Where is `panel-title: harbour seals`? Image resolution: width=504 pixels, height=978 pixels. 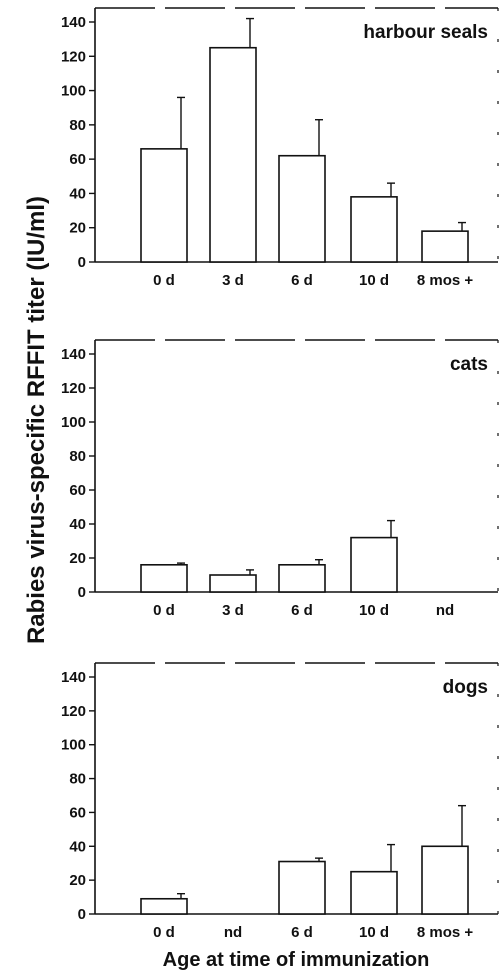 panel-title: harbour seals is located at coordinates (425, 32).